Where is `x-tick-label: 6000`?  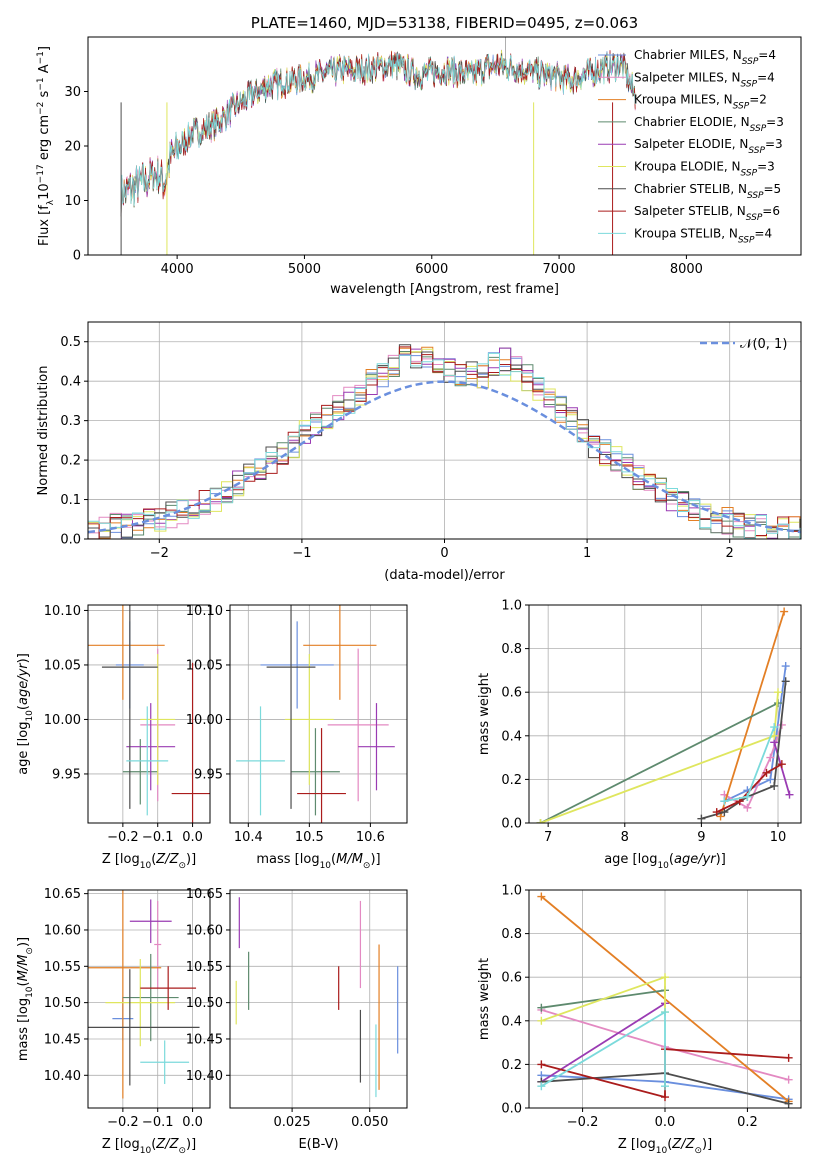 x-tick-label: 6000 is located at coordinates (431, 269).